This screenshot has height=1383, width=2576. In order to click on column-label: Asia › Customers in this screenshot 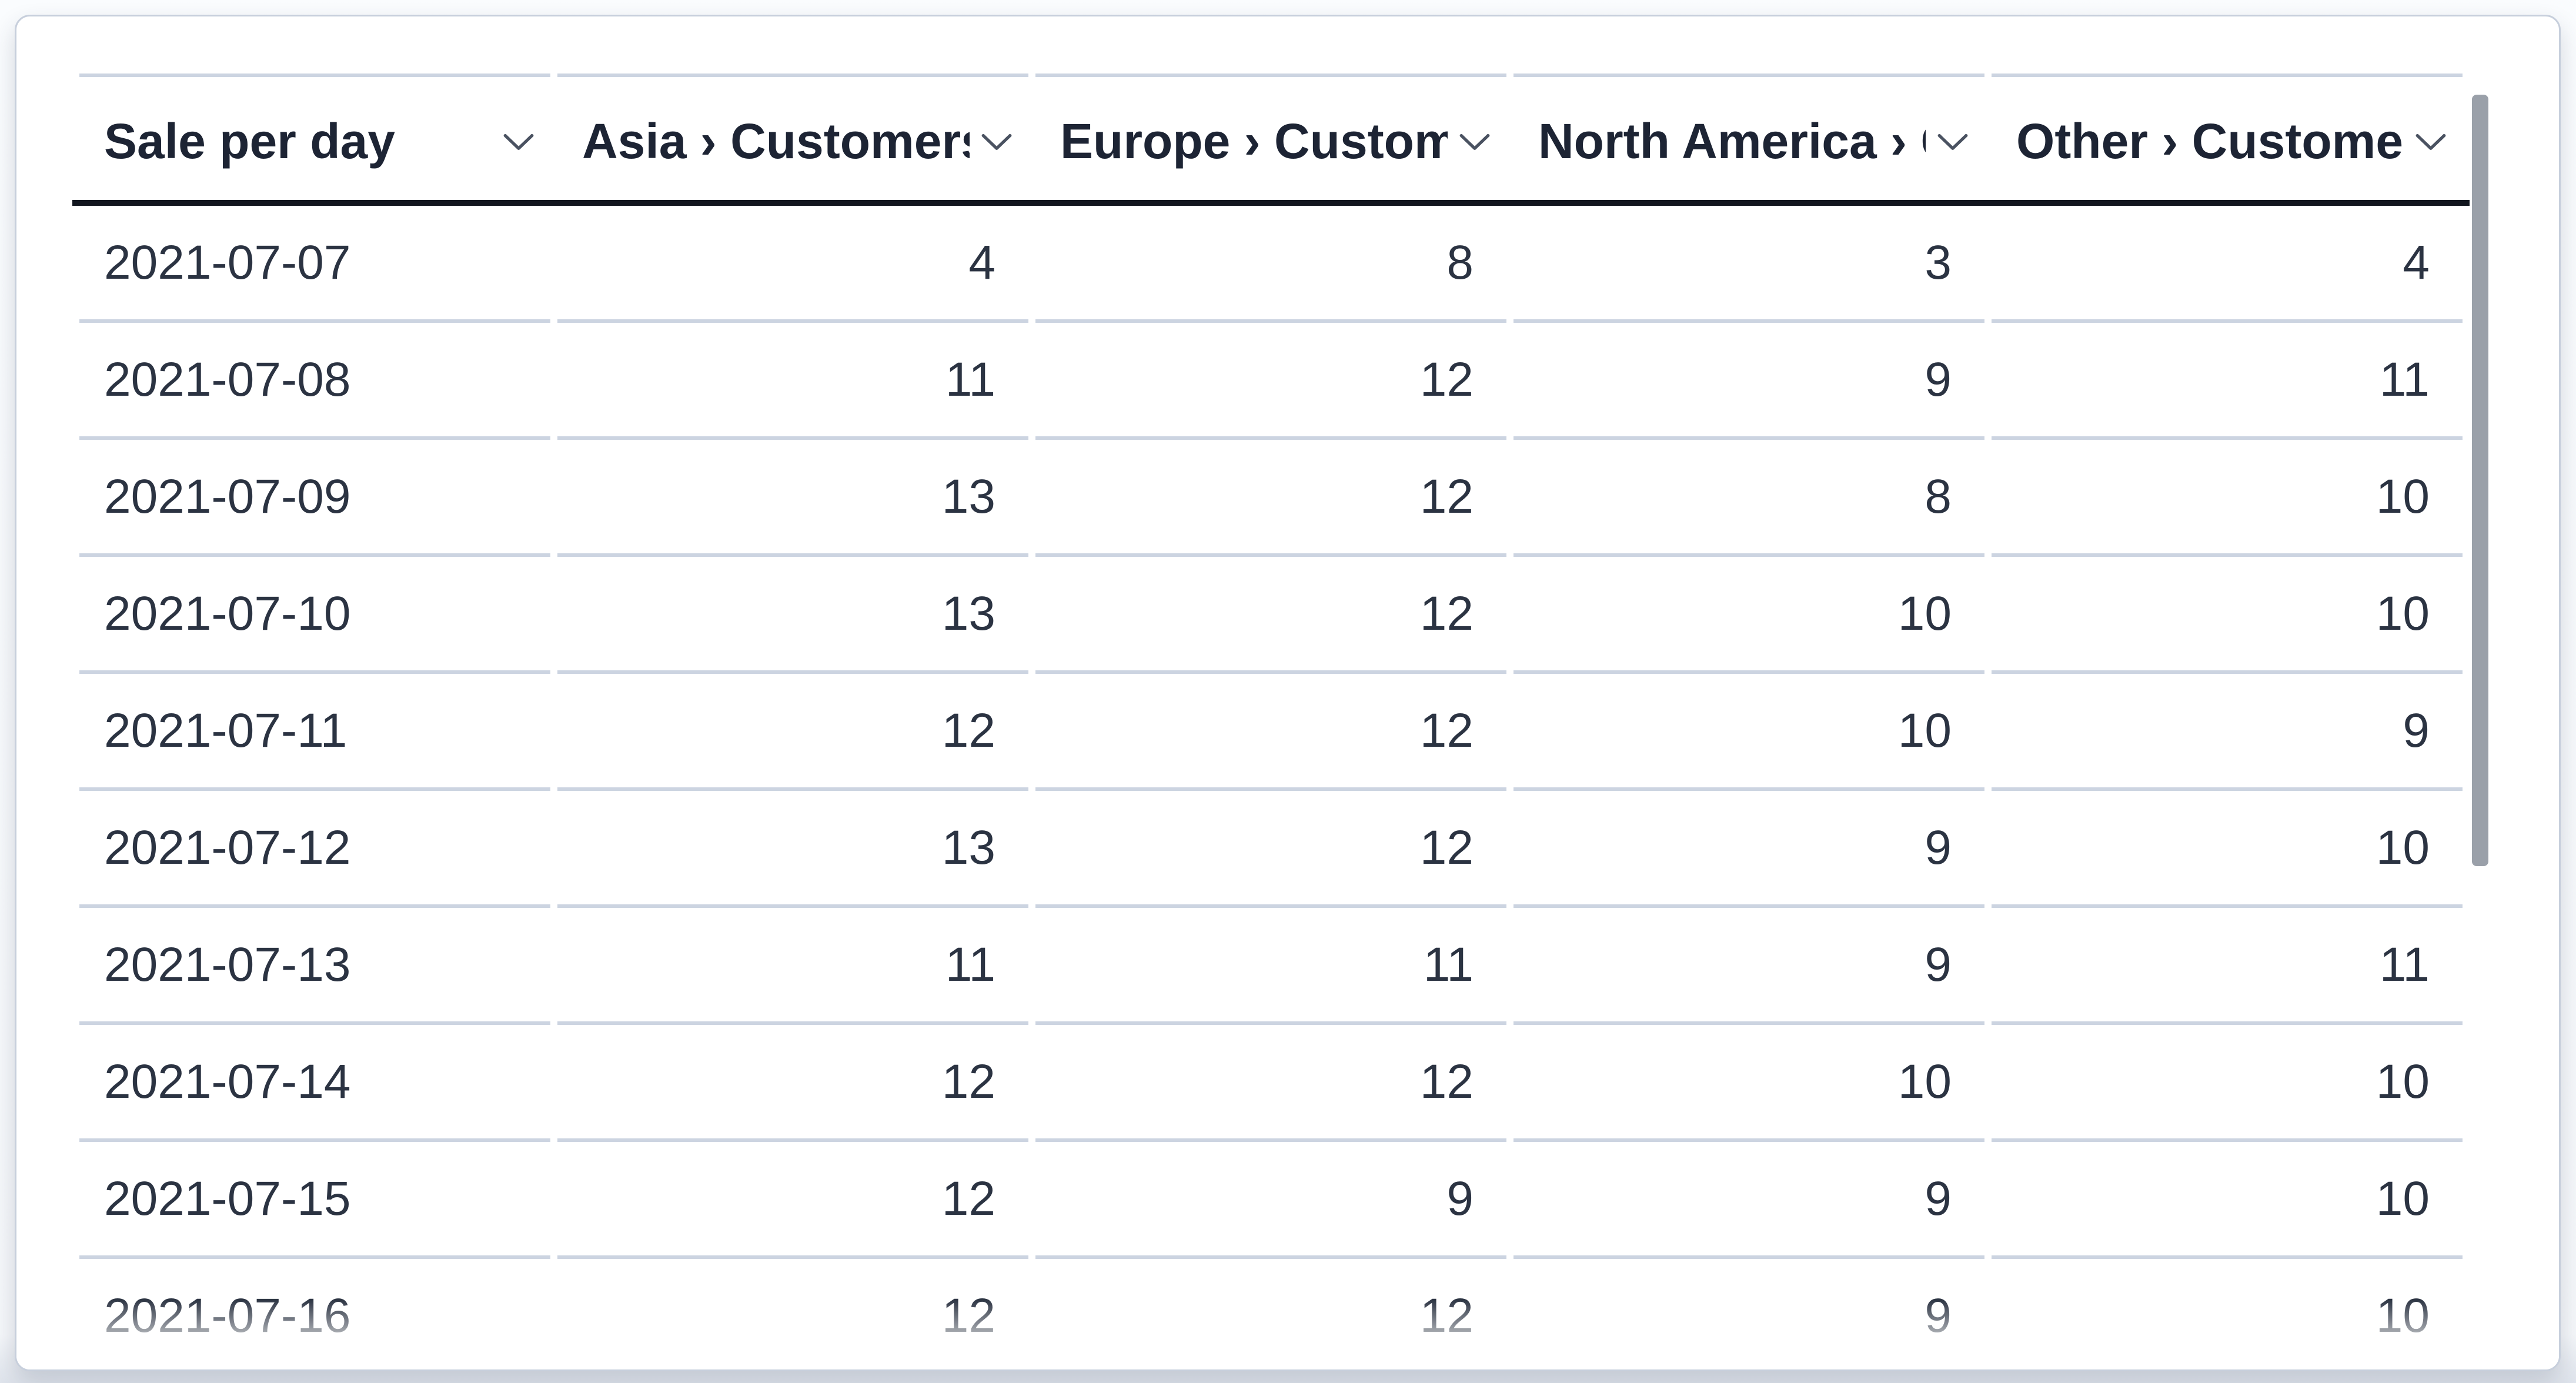, I will do `click(776, 141)`.